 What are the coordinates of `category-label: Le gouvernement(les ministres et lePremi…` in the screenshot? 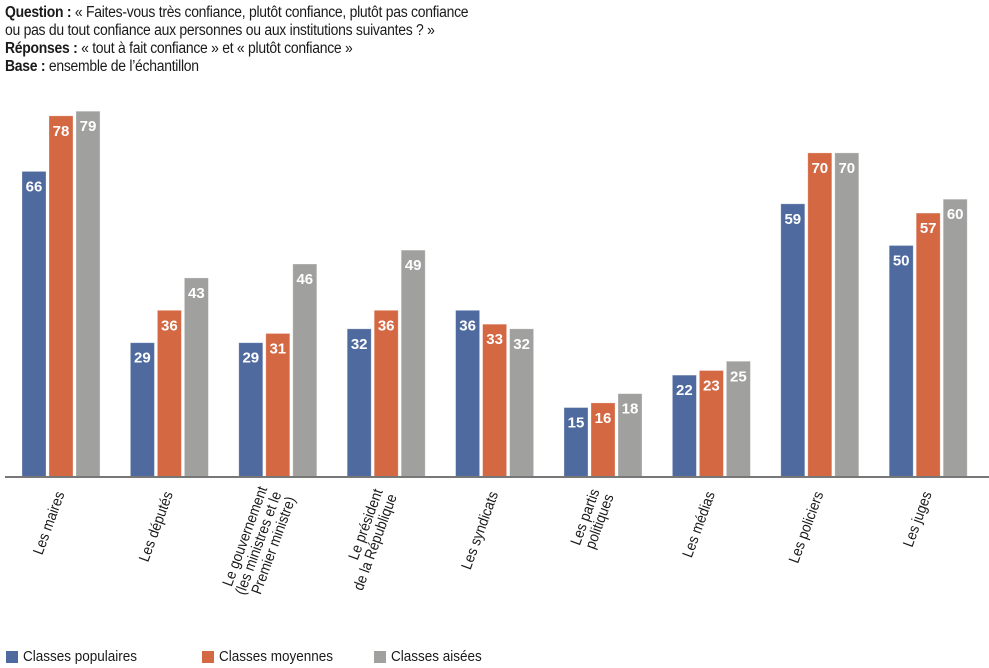 It's located at (260, 540).